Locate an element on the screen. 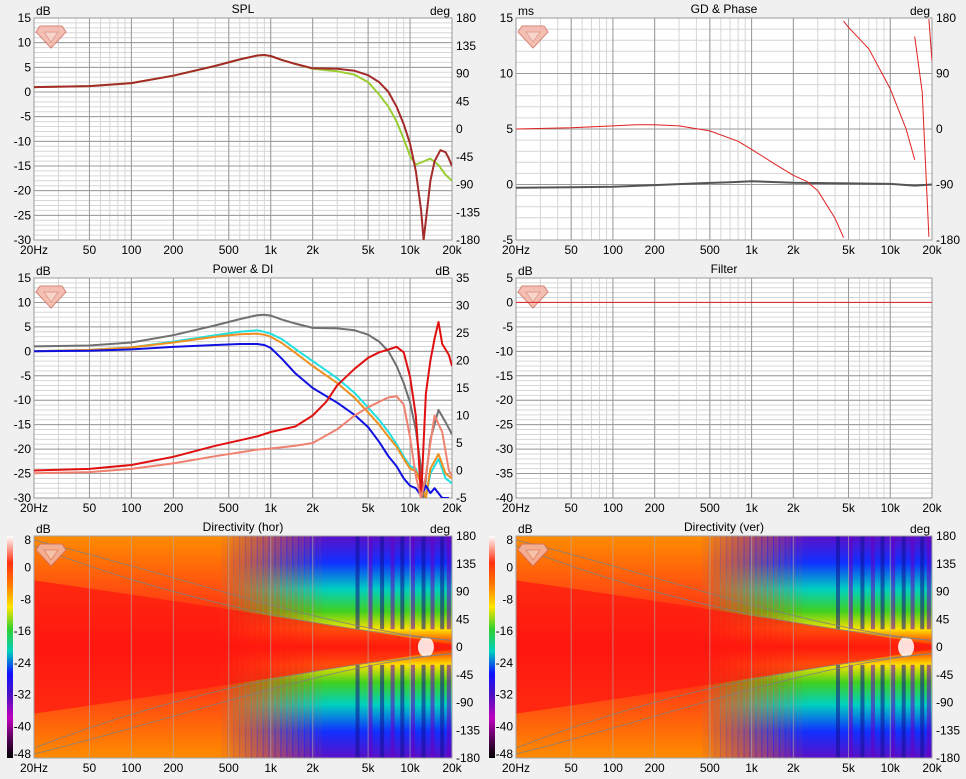 This screenshot has width=966, height=779. y-axis-unit: dB is located at coordinates (43, 271).